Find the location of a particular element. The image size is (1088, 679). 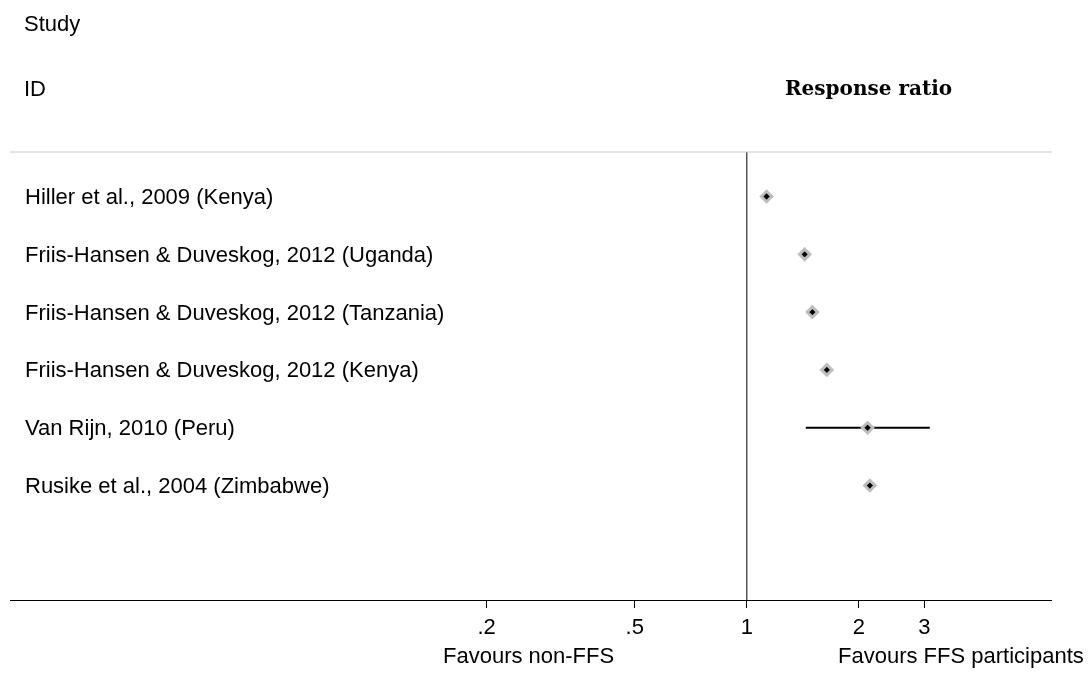

x-tick-label: .2 is located at coordinates (486, 627).